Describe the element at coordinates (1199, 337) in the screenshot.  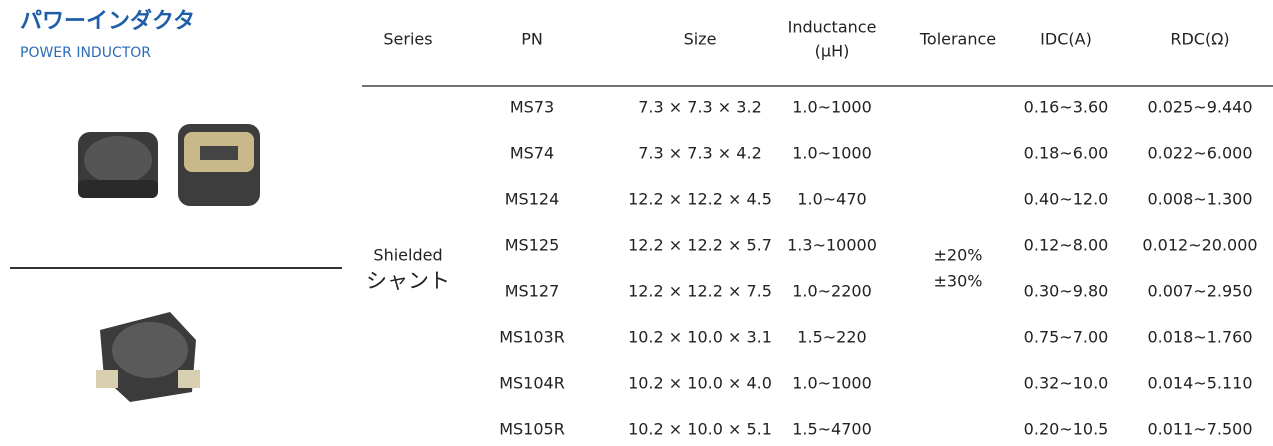
I see `table-cell: 0.018~1.760` at that location.